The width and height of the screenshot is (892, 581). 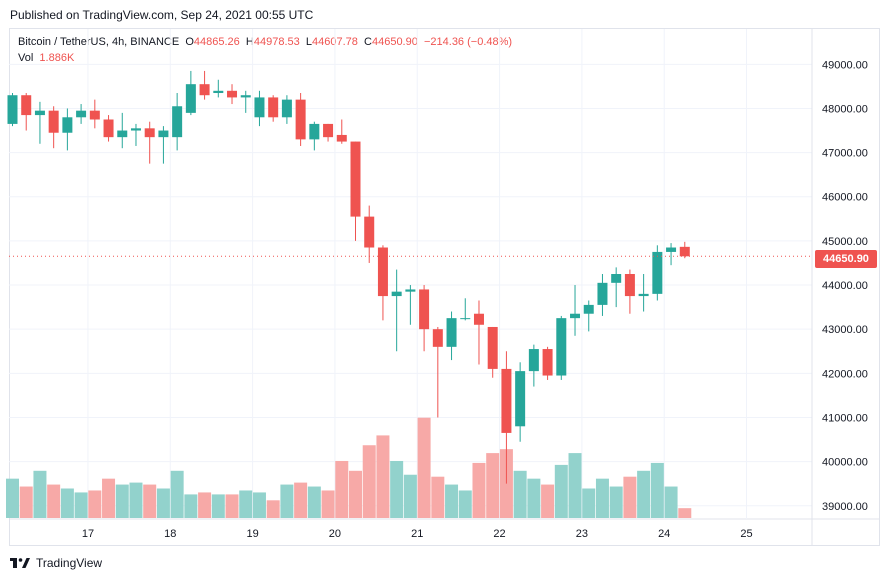 What do you see at coordinates (664, 534) in the screenshot?
I see `x-tick-label: 24` at bounding box center [664, 534].